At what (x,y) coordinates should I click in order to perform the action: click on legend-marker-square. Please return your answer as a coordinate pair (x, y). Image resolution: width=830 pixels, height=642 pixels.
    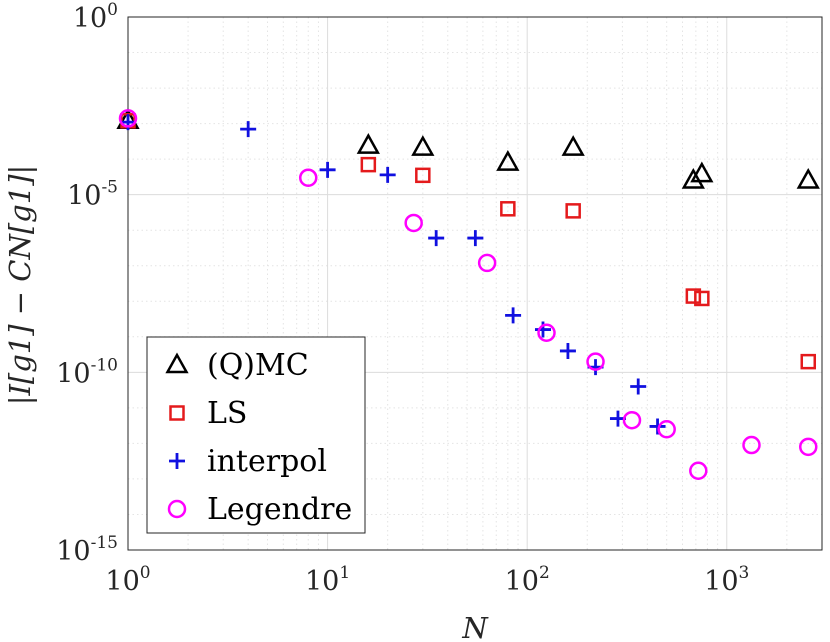
    Looking at the image, I should click on (177, 413).